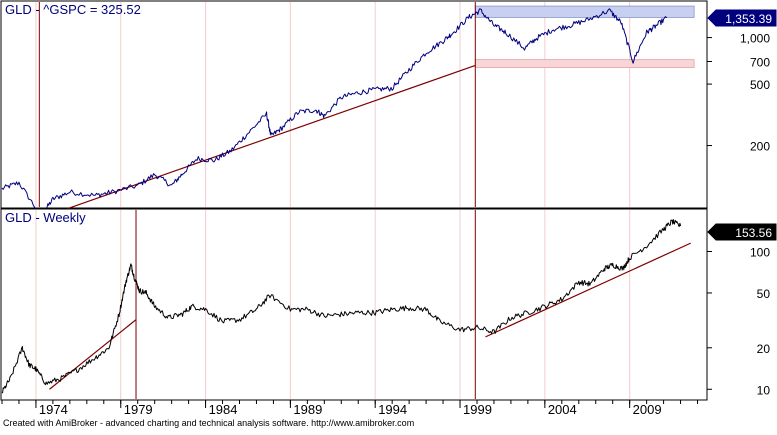 This screenshot has width=777, height=435. Describe the element at coordinates (354, 408) in the screenshot. I see `x-axis: 1974 1979 1984 1989 1994 1999 2004 2009` at that location.